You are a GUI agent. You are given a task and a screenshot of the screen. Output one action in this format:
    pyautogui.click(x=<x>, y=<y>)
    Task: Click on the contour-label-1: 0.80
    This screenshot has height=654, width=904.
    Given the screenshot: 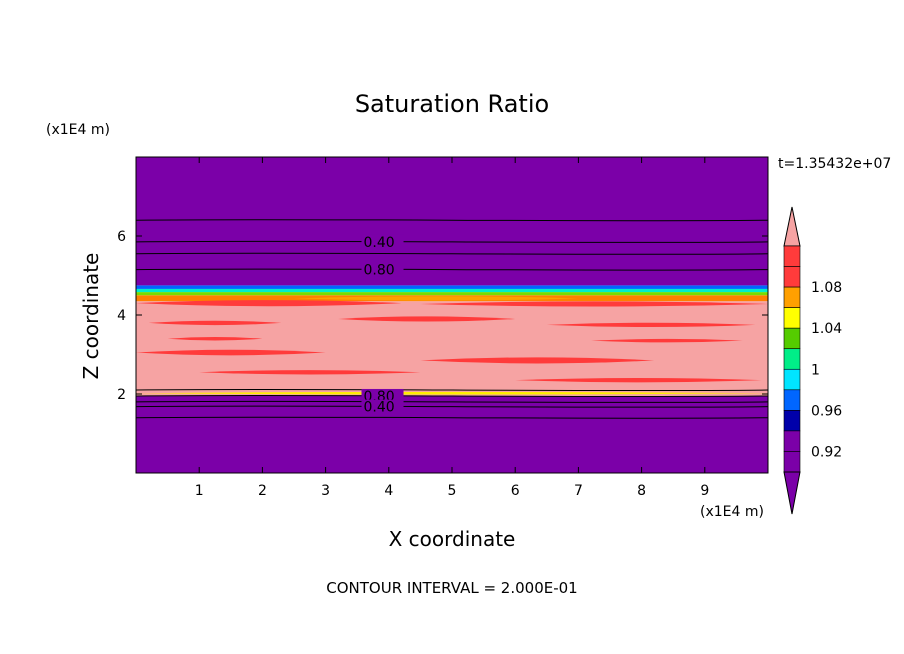 What is the action you would take?
    pyautogui.click(x=379, y=271)
    